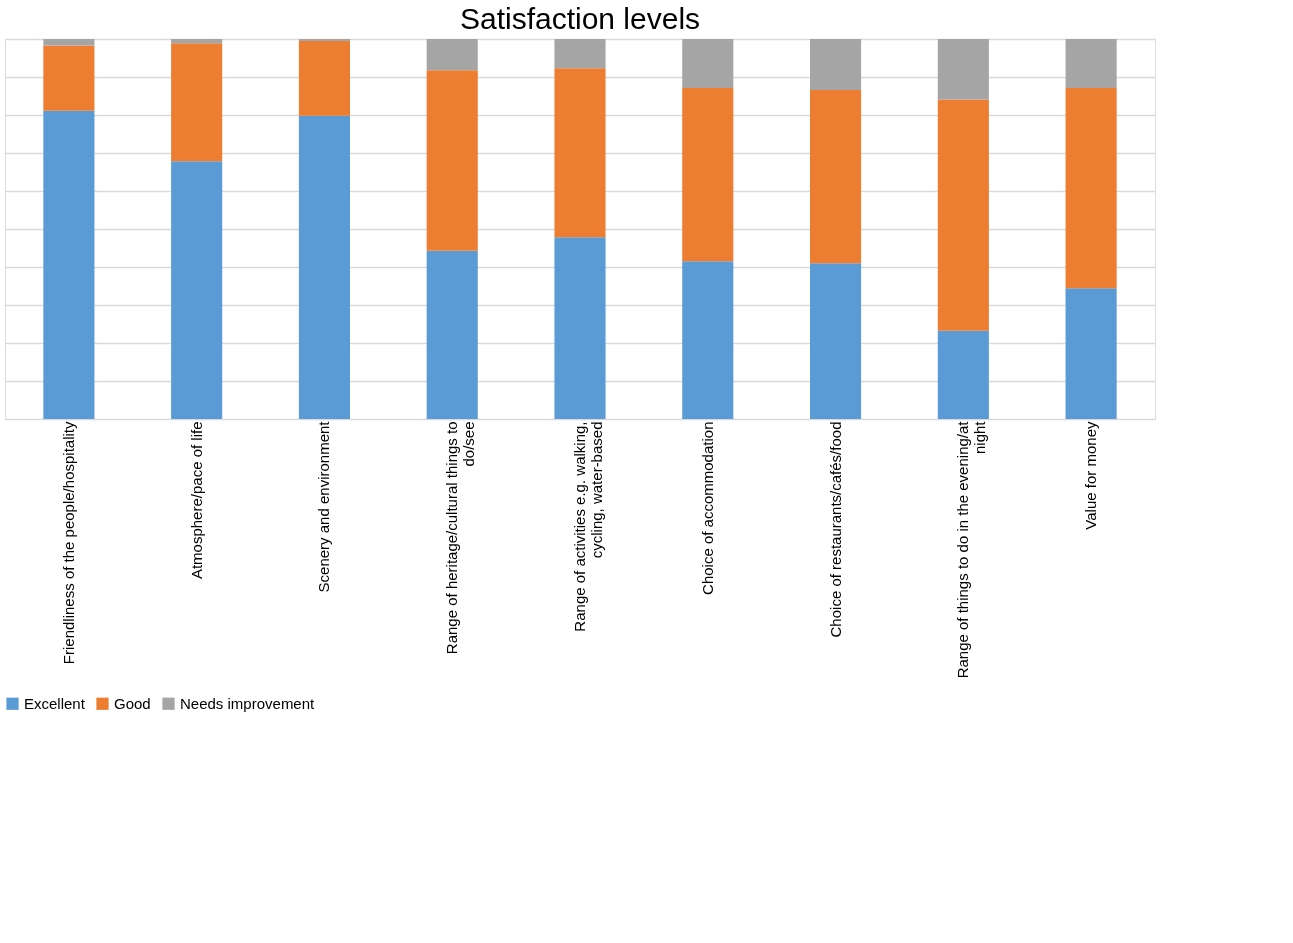  Describe the element at coordinates (248, 703) in the screenshot. I see `legend-label: Needs improvement` at that location.